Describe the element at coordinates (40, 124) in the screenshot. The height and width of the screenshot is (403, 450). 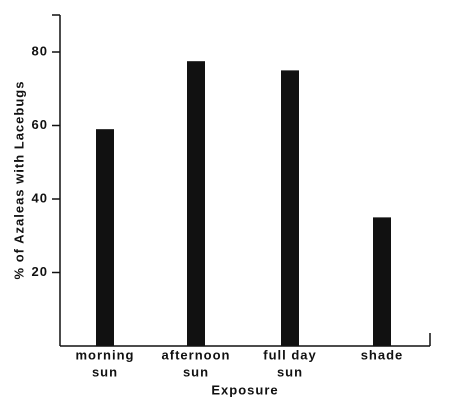
I see `y-tick-label: 60` at that location.